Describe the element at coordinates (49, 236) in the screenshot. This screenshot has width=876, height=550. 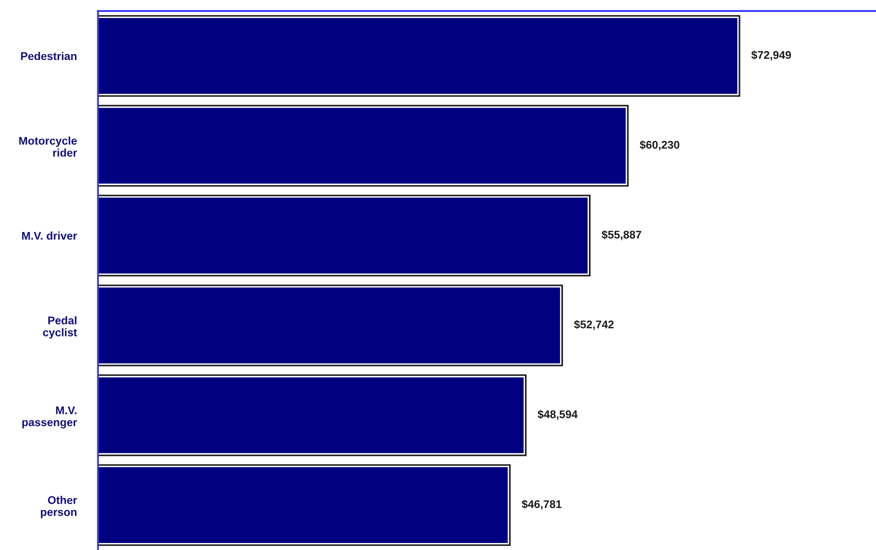
I see `y-tick-label: M.V. driver` at that location.